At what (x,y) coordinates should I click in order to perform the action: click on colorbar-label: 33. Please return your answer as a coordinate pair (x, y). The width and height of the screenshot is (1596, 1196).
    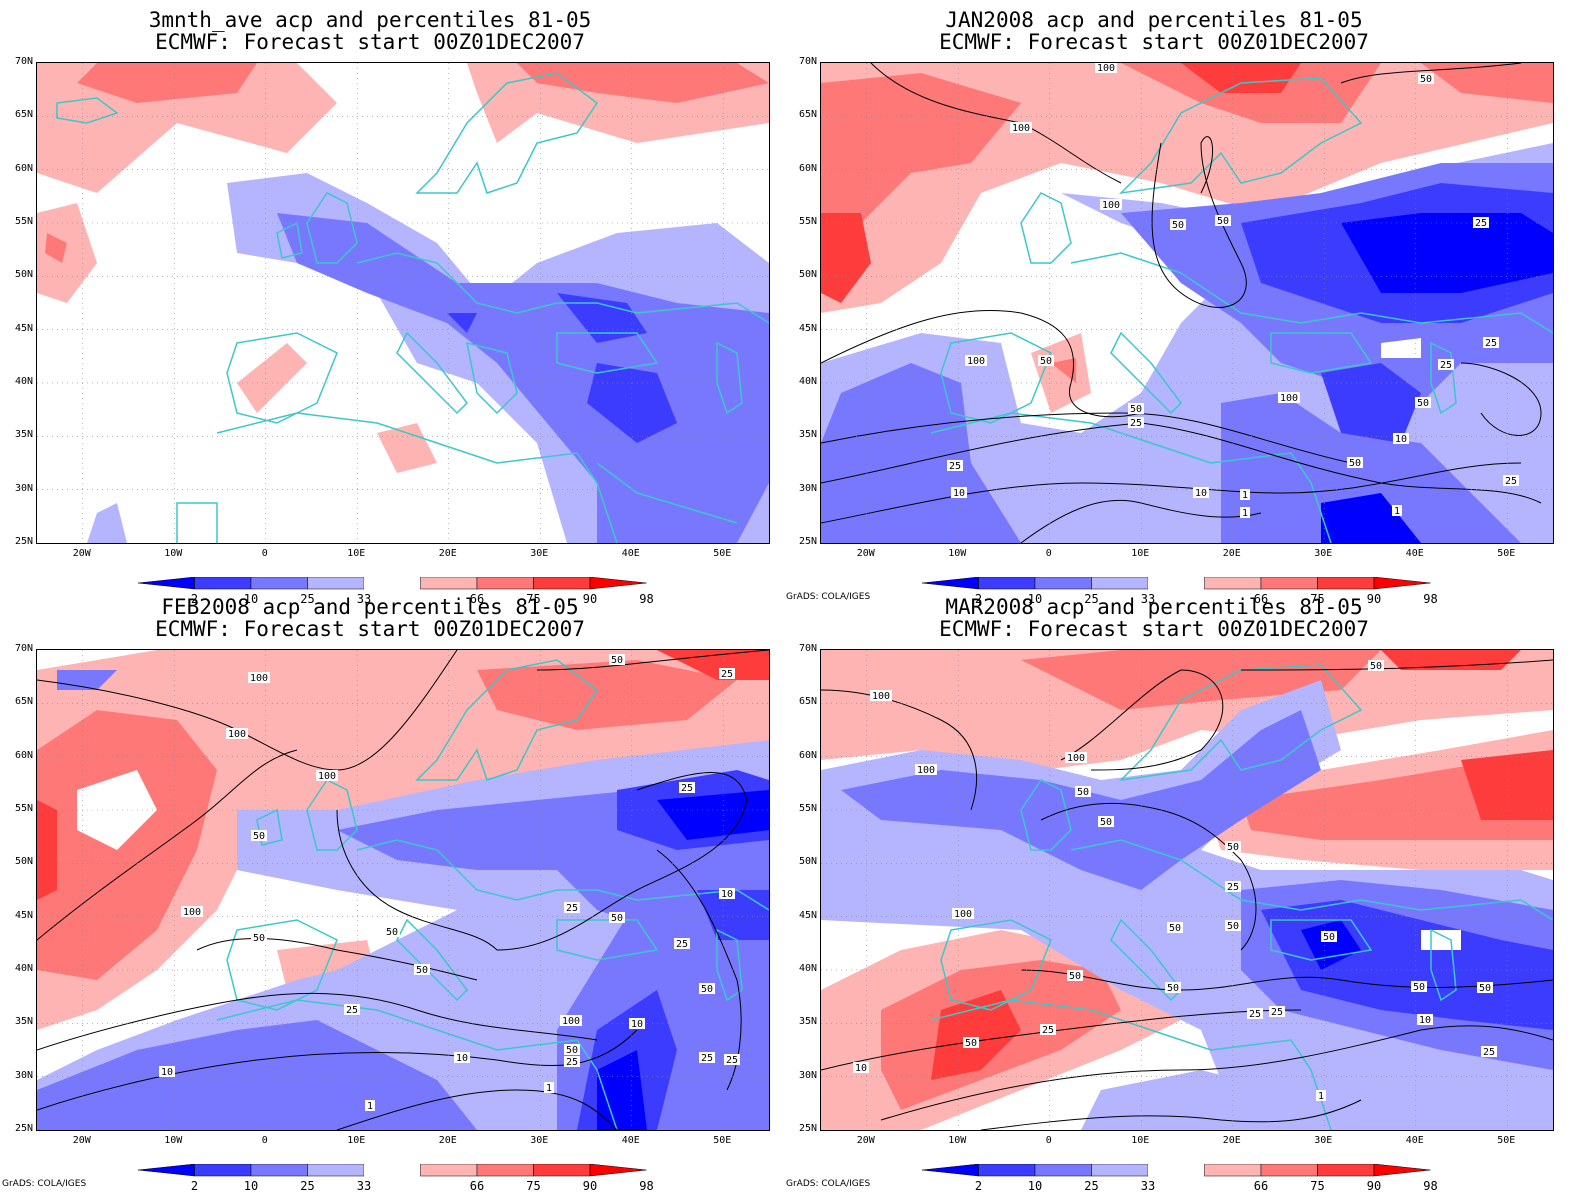
    Looking at the image, I should click on (364, 1186).